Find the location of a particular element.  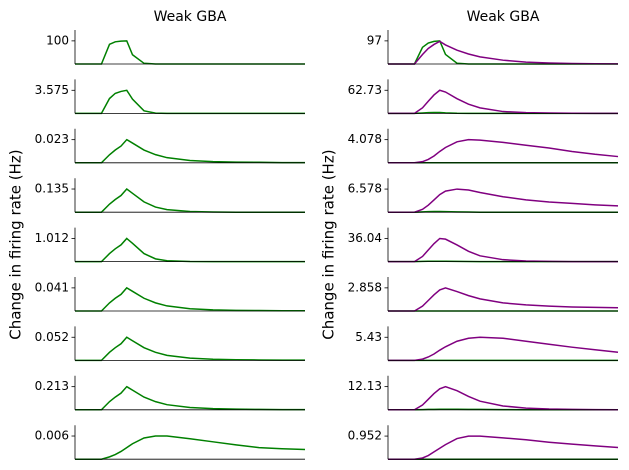

y-tick-label: 62.73 is located at coordinates (365, 90).